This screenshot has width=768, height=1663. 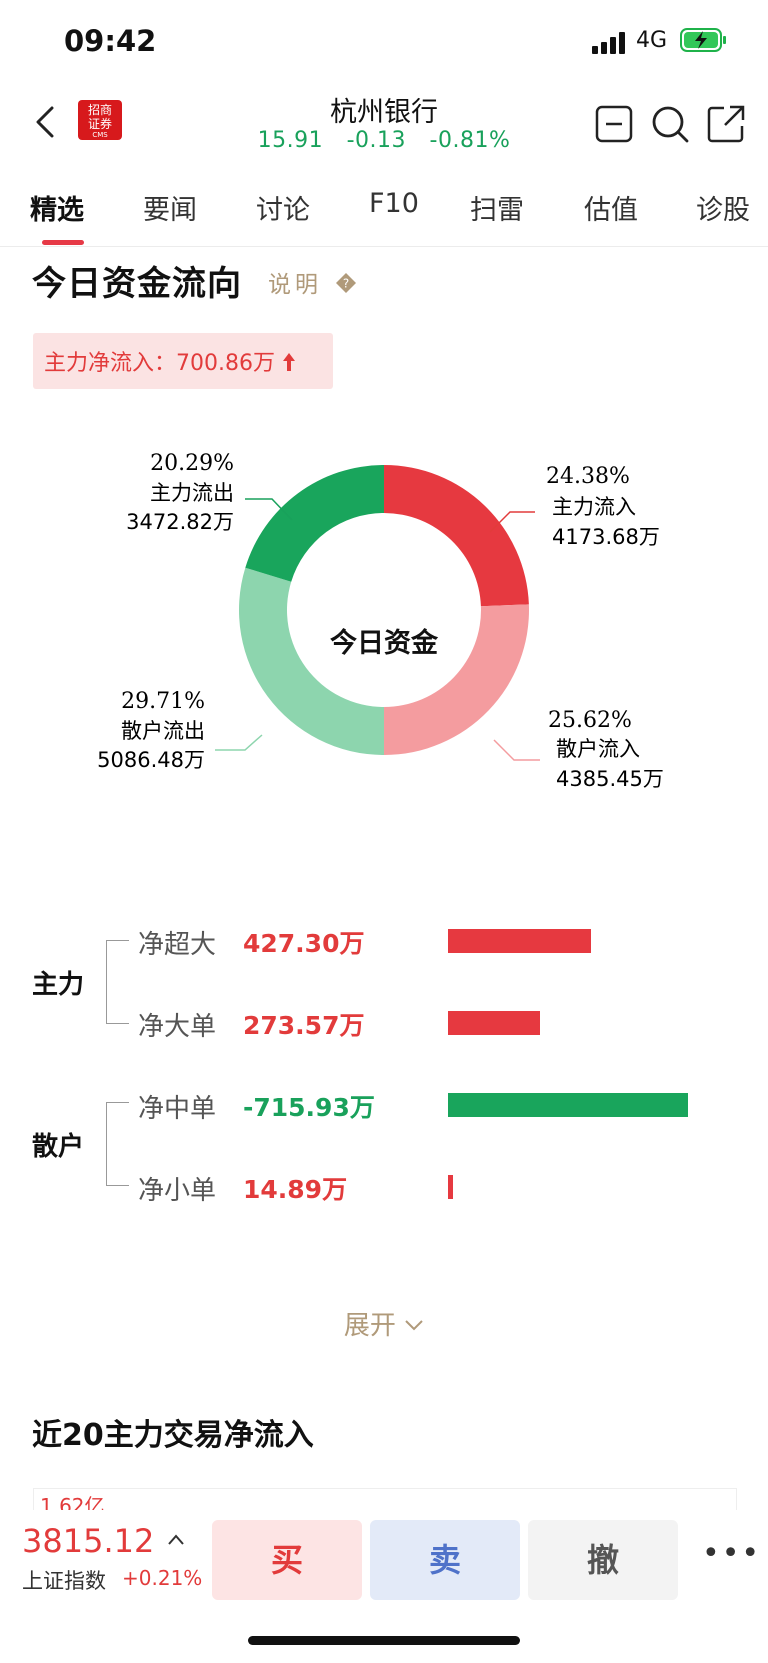 I want to click on stock-change-pct: -0.81%, so click(x=470, y=140).